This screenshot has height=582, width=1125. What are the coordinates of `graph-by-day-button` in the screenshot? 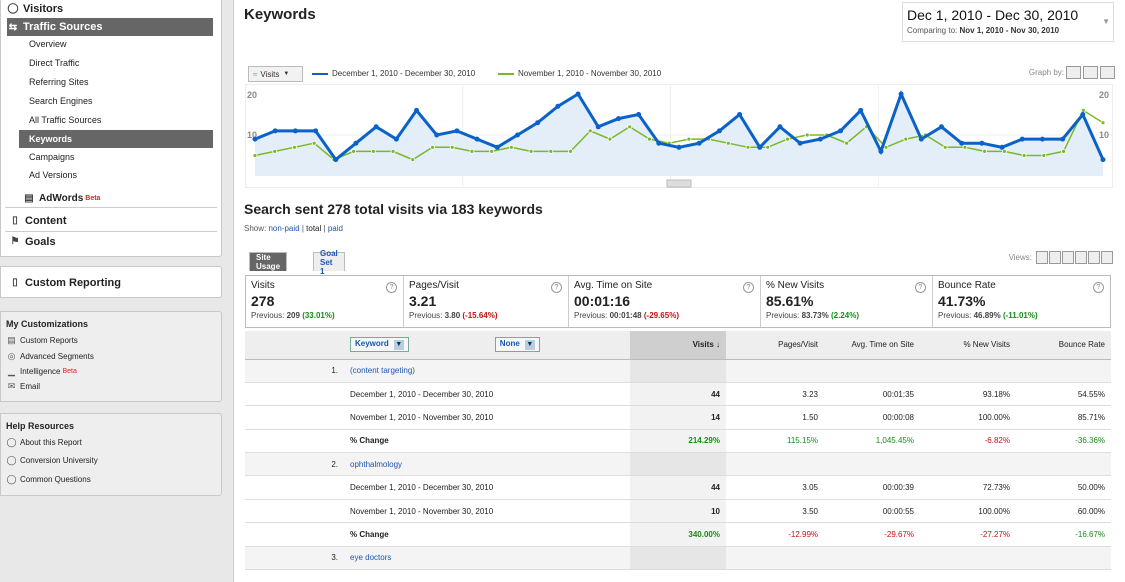 It's located at (1073, 72).